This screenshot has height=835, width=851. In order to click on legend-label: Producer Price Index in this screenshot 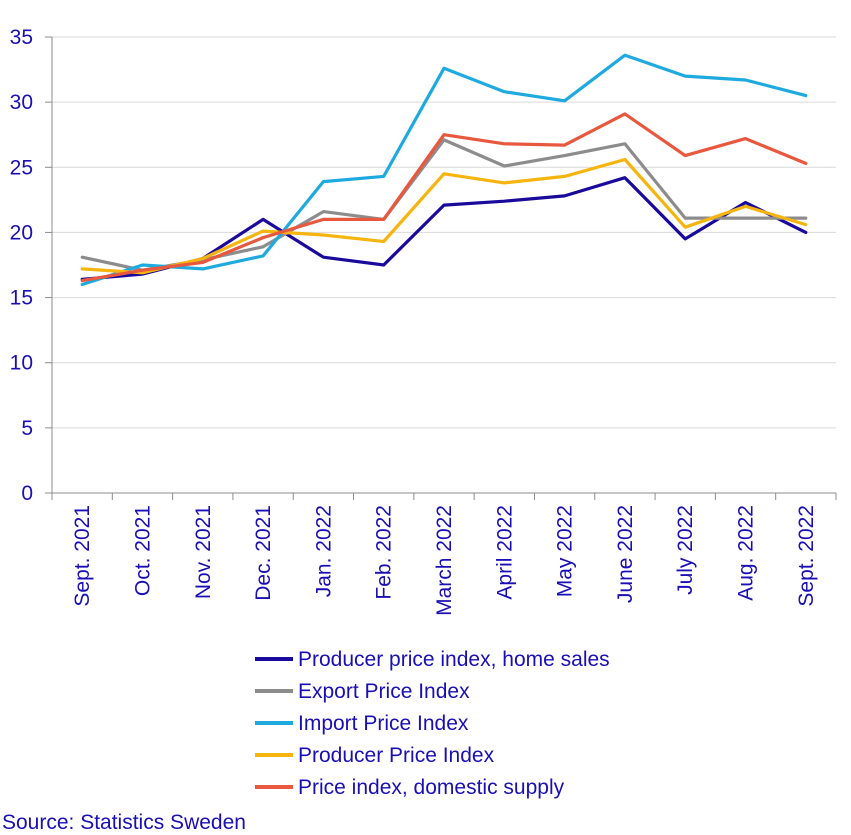, I will do `click(396, 755)`.